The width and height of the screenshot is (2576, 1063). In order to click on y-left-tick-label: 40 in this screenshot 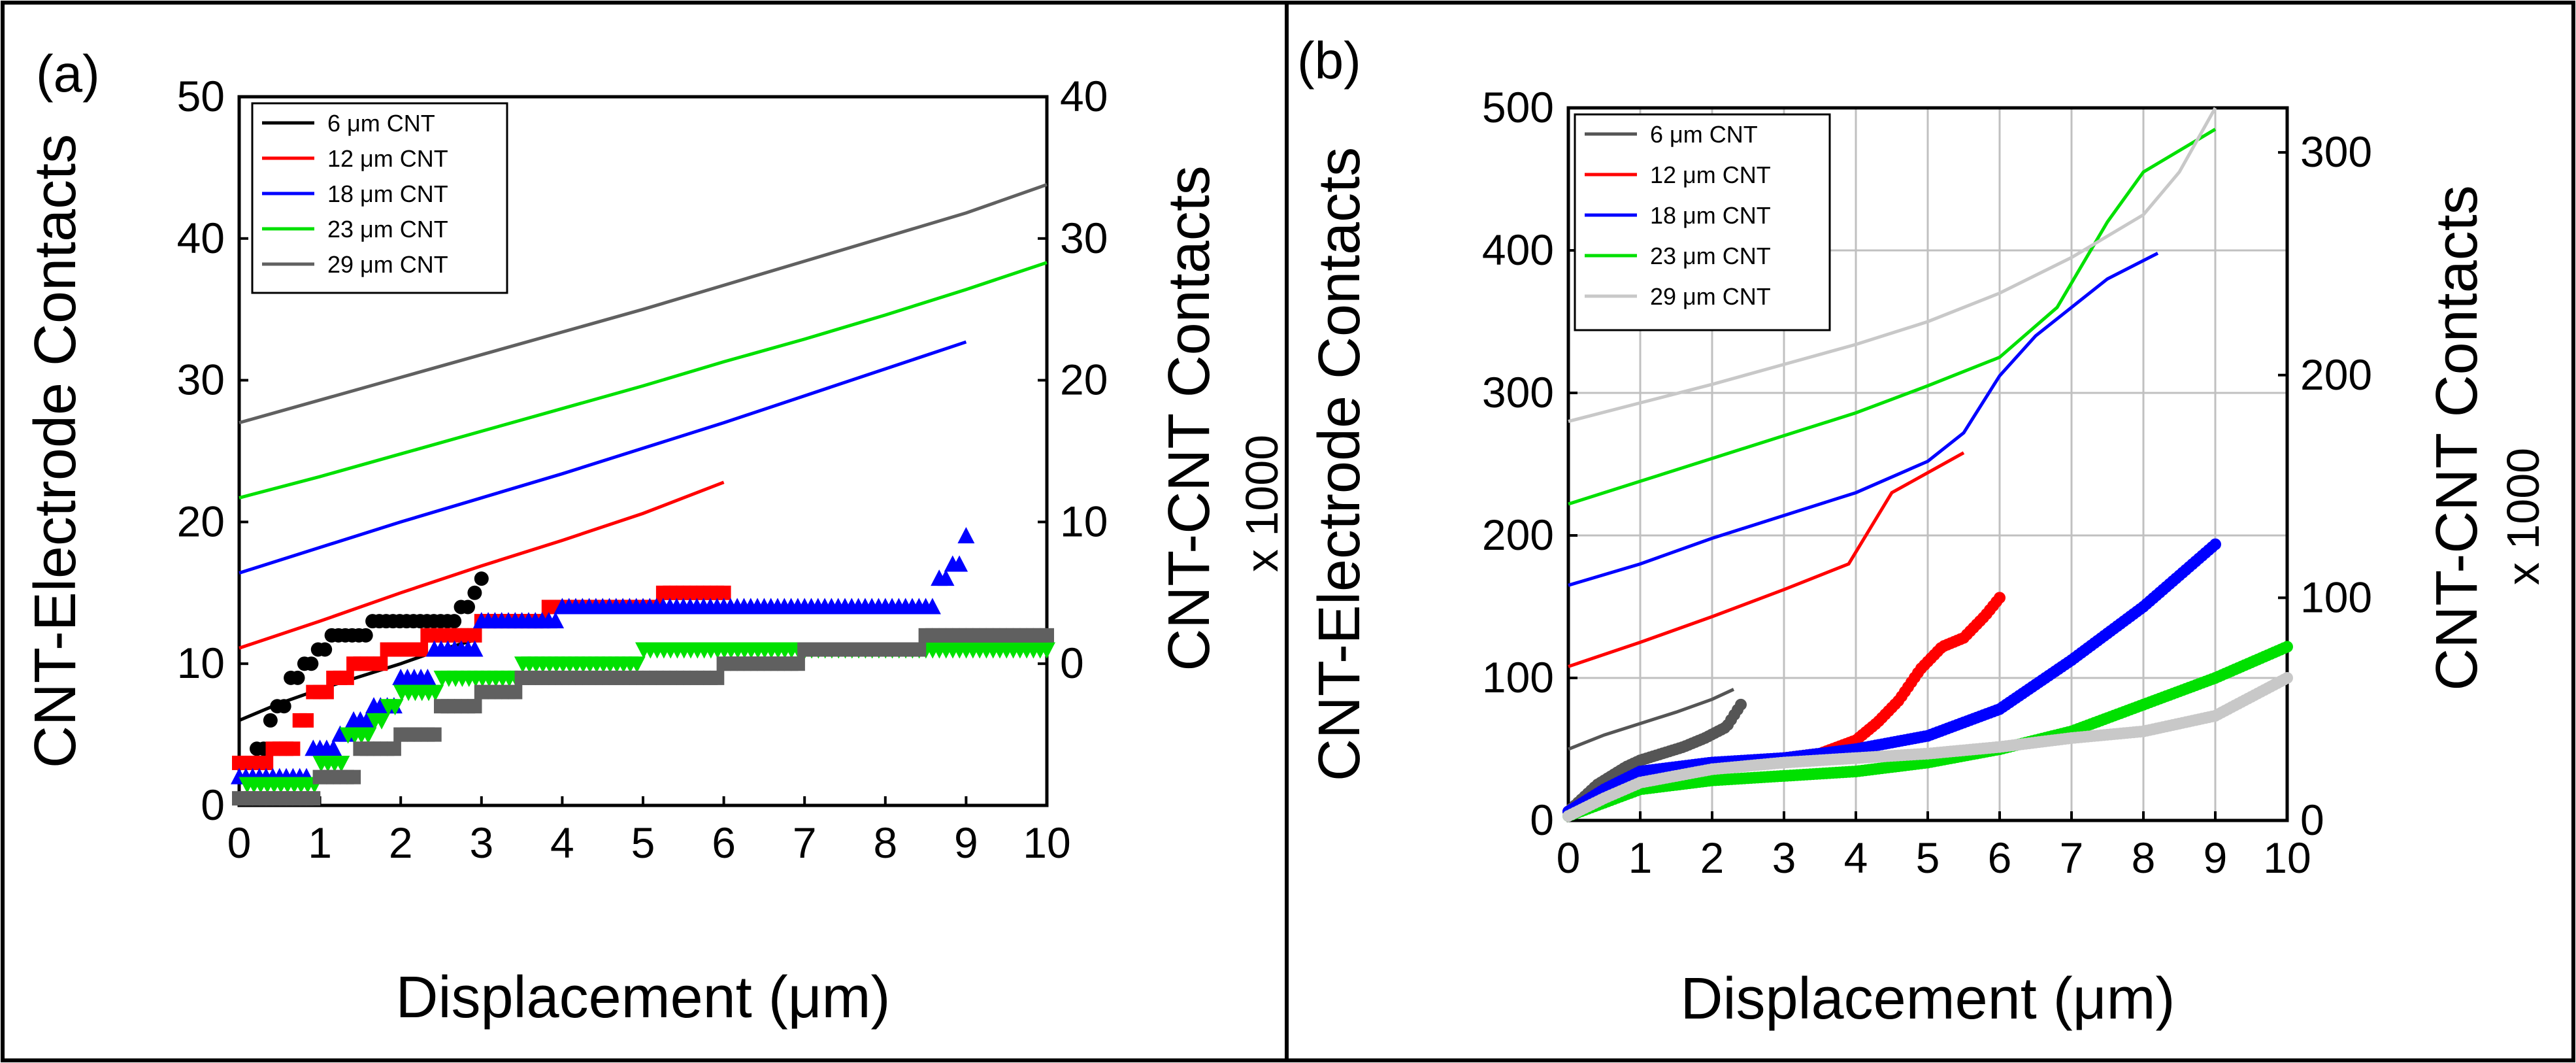, I will do `click(201, 238)`.